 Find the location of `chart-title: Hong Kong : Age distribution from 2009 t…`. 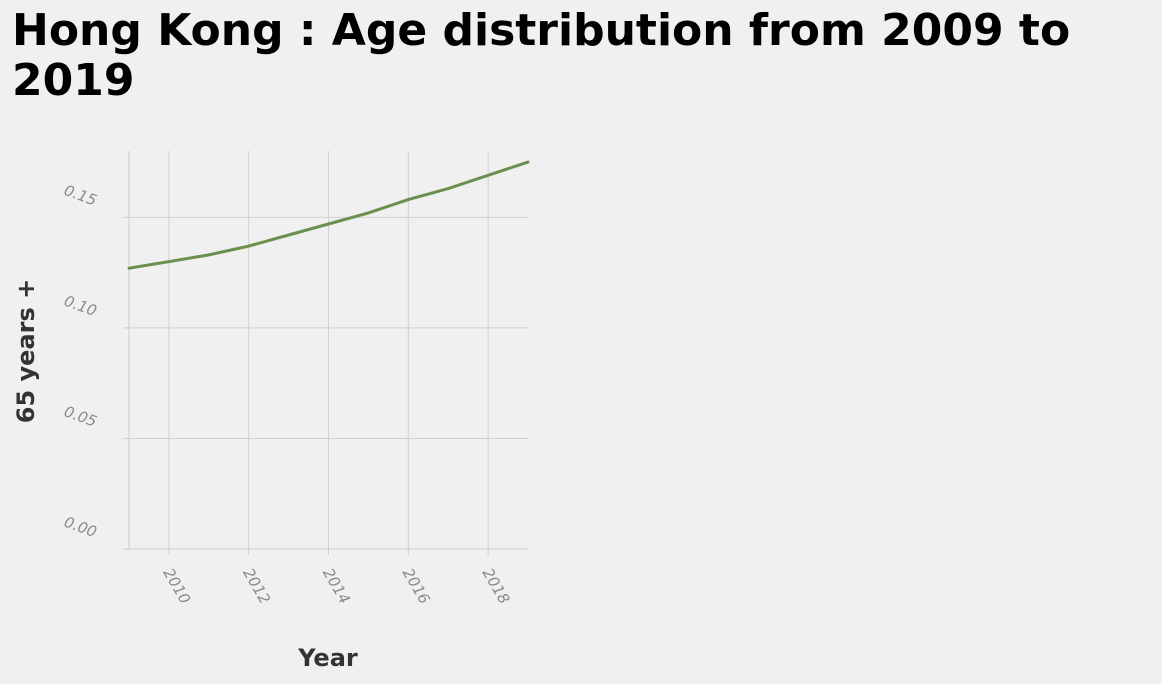

chart-title: Hong Kong : Age distribution from 2009 t… is located at coordinates (541, 55).